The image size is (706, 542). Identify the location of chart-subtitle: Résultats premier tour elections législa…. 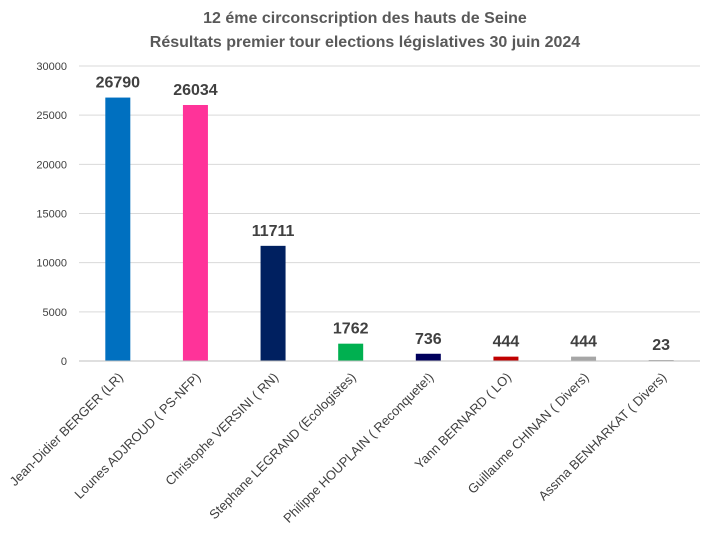
(365, 42).